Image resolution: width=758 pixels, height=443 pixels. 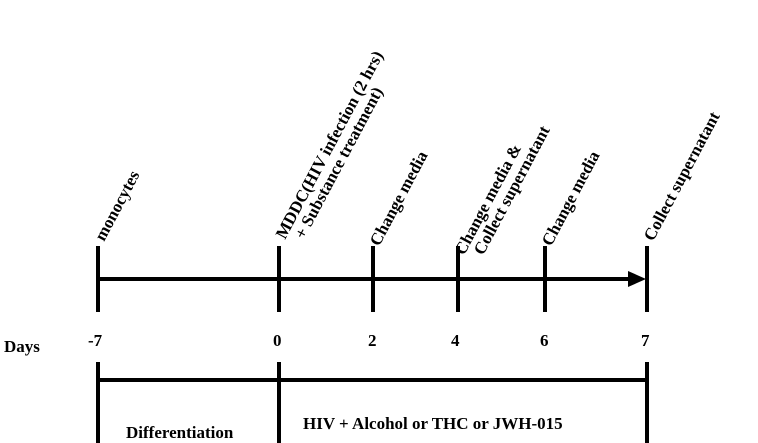 I want to click on day-numbers: -7 0 2 4 6 7, so click(x=369, y=340).